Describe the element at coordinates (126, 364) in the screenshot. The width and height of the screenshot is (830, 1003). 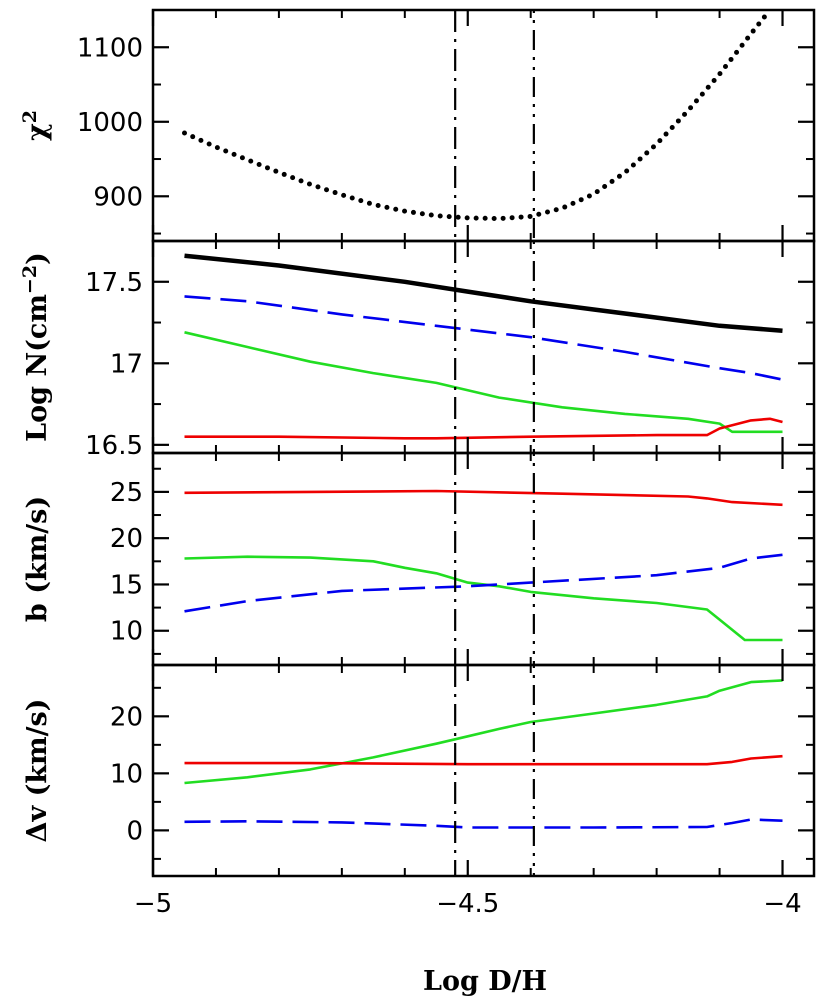
I see `y-tick-label: 17` at that location.